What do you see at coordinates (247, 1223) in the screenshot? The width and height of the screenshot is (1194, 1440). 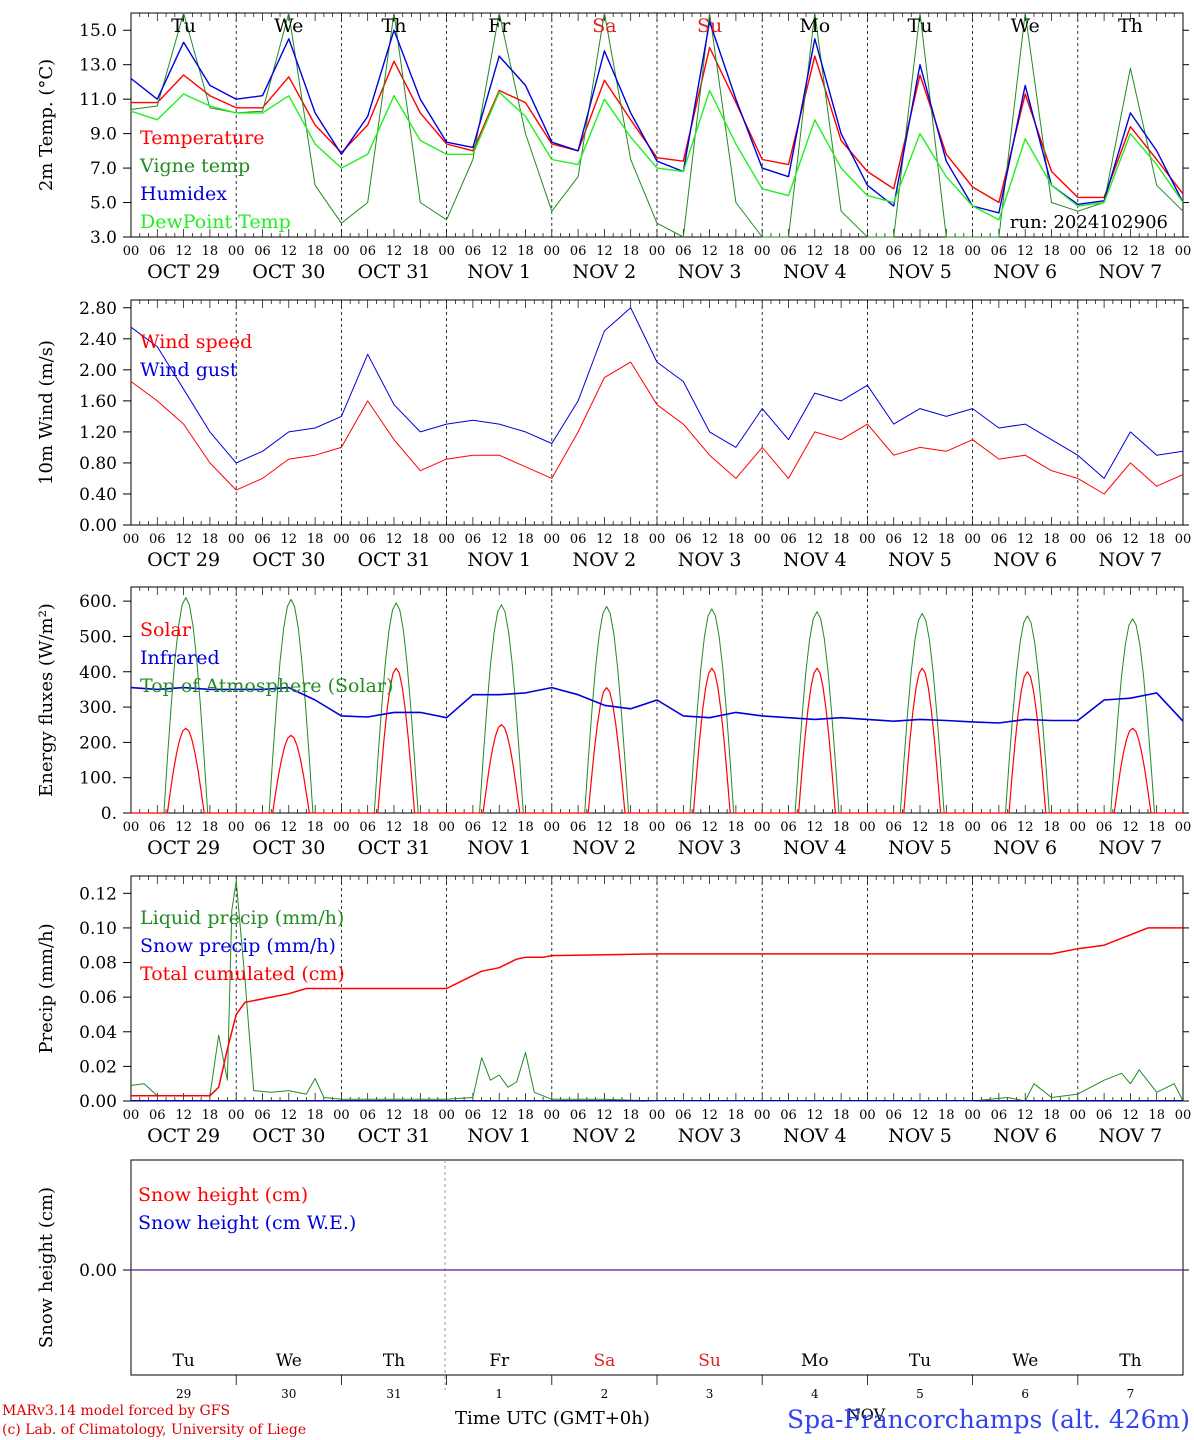 I see `legend-entry: Snow height (cm W.E.)` at bounding box center [247, 1223].